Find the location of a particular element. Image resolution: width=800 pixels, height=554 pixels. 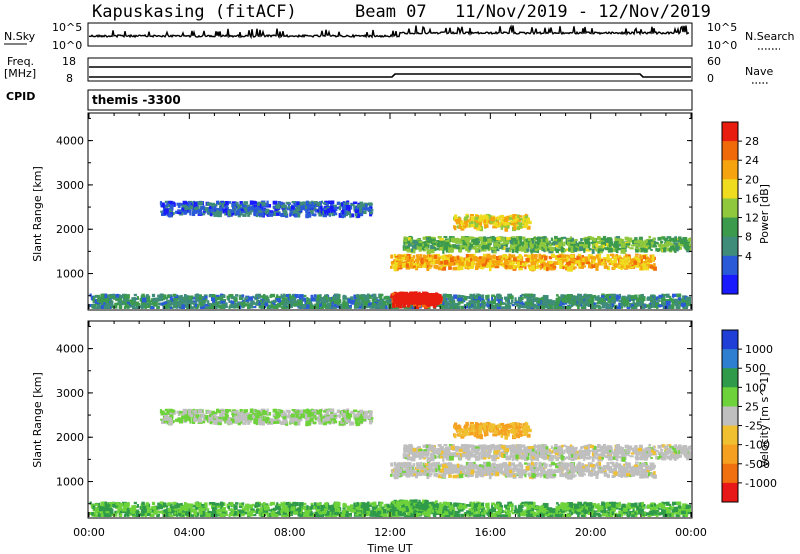

freq-panel: Freq. [MHz] 18 8 60 0 Nave is located at coordinates (388, 70).